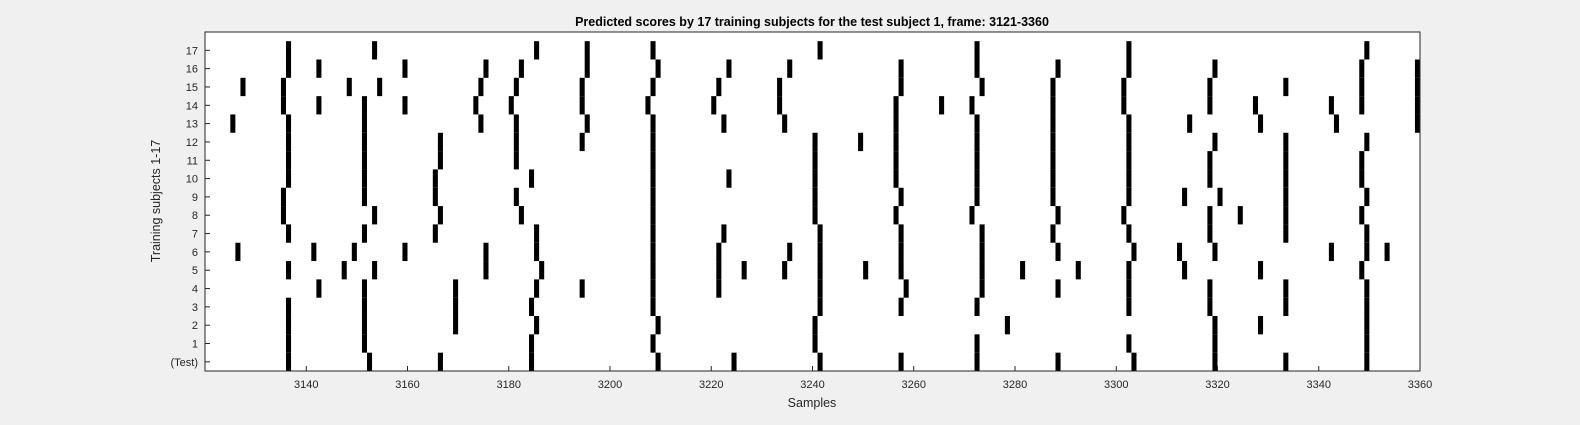 The width and height of the screenshot is (1580, 425). What do you see at coordinates (195, 345) in the screenshot?
I see `y-tick-label: 1` at bounding box center [195, 345].